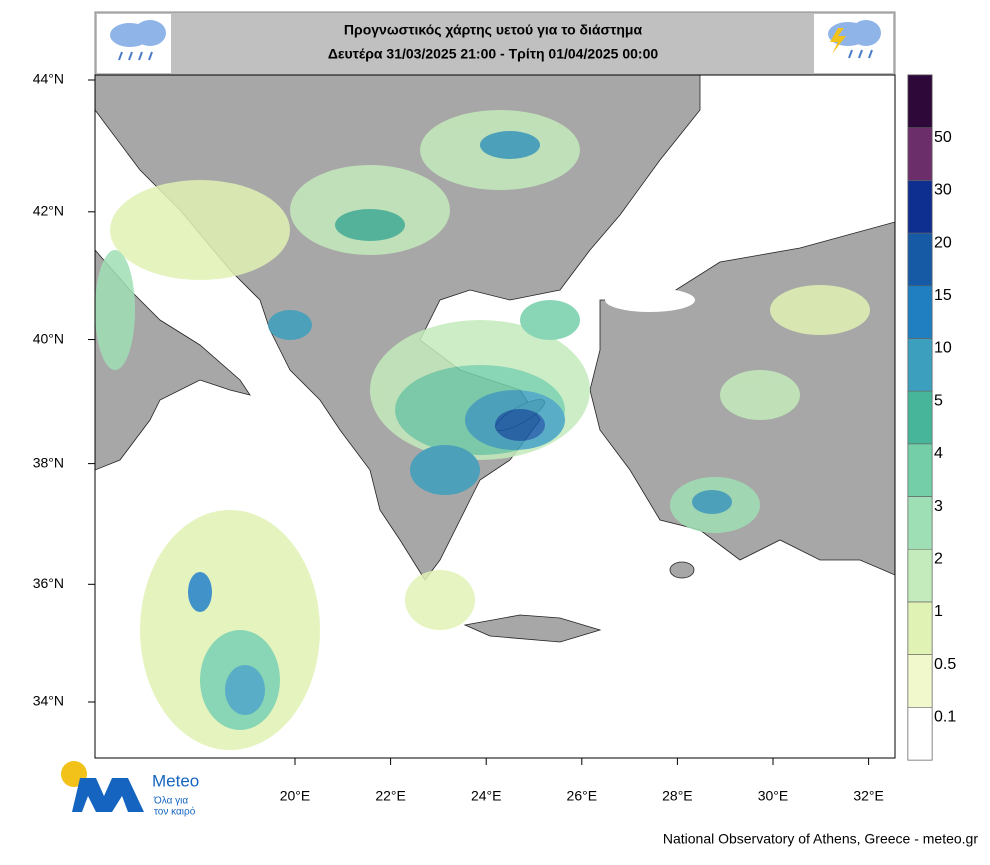  I want to click on colorbar-label: 0.5, so click(945, 664).